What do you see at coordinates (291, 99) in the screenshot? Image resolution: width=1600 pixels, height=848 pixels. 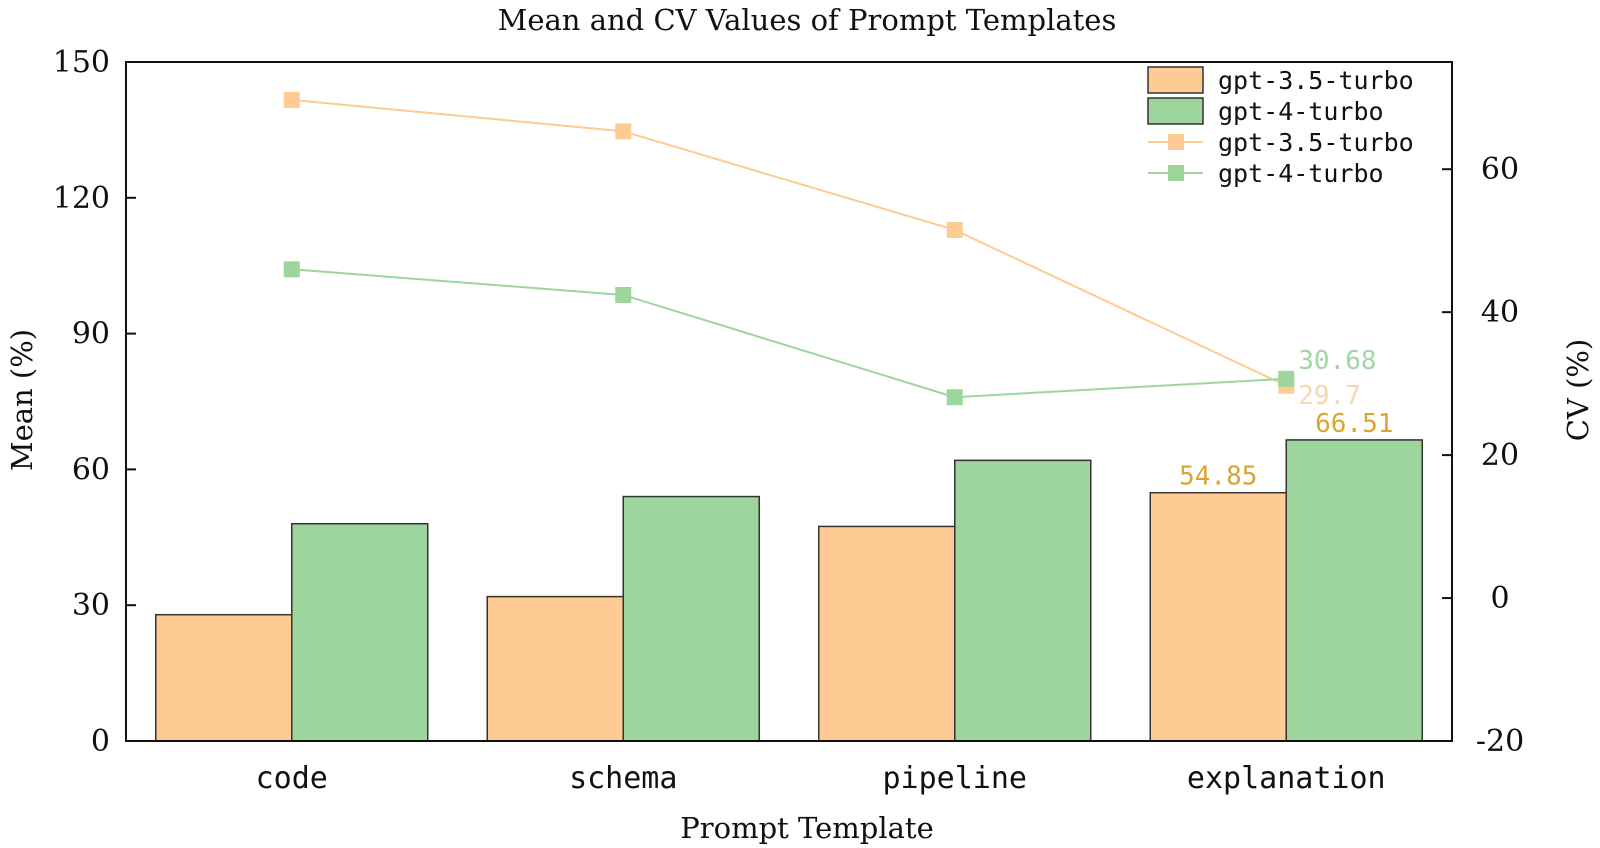 I see `marker-gpt-3.5-turbo-code` at bounding box center [291, 99].